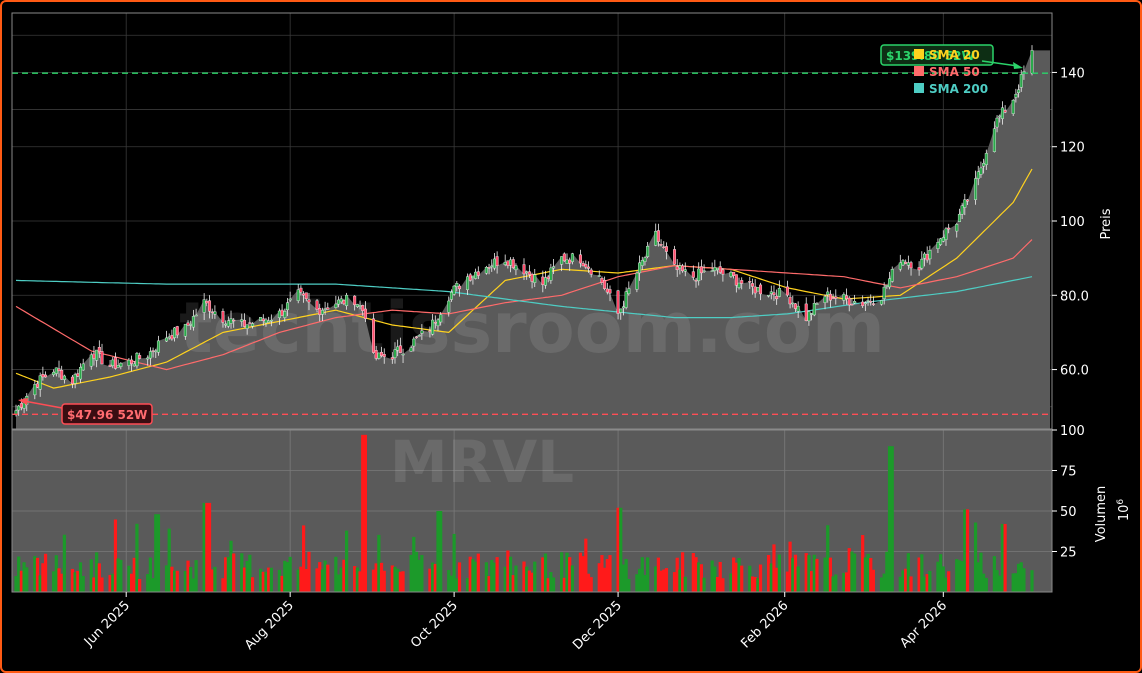 This screenshot has width=1142, height=673. Describe the element at coordinates (1068, 472) in the screenshot. I see `volume-tick-label: 75` at that location.